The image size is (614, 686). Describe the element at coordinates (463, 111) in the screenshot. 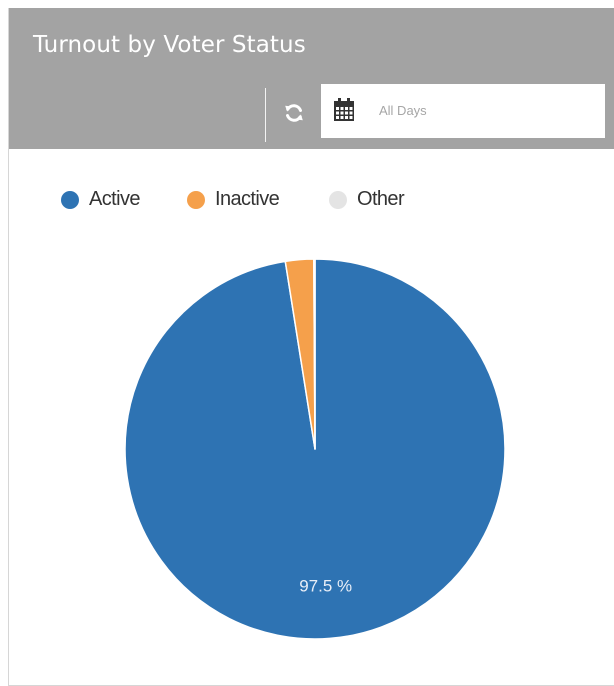

I see `date-range-field: All Days` at that location.